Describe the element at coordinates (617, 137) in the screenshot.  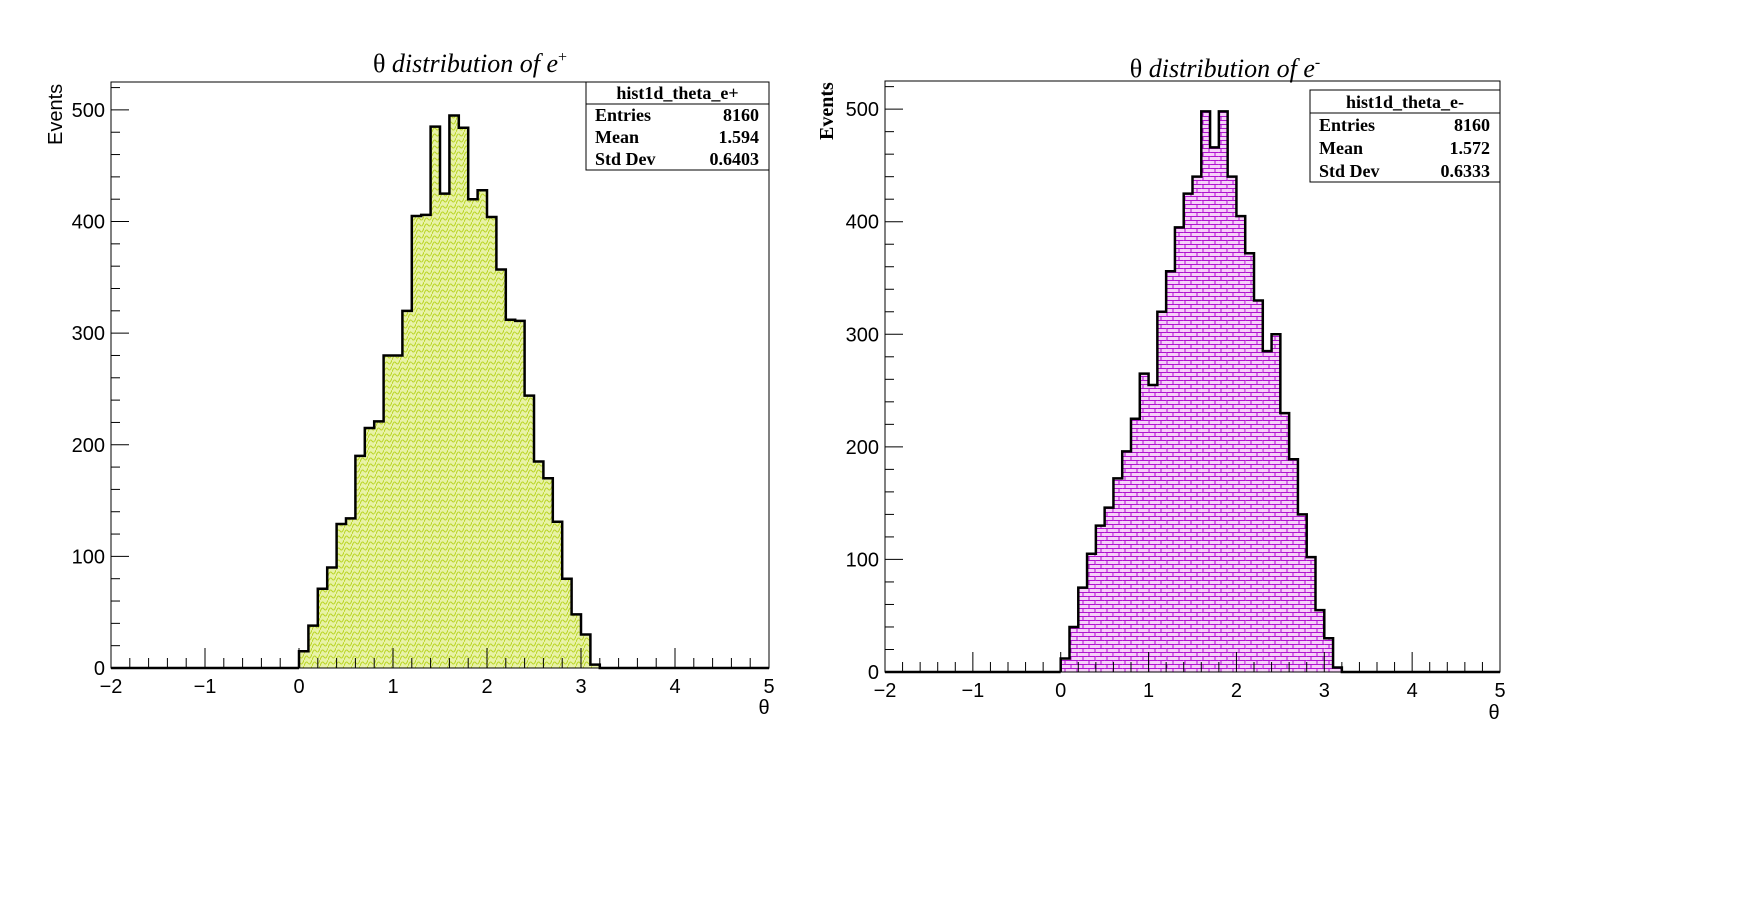
I see `stats-mean-label: Mean` at that location.